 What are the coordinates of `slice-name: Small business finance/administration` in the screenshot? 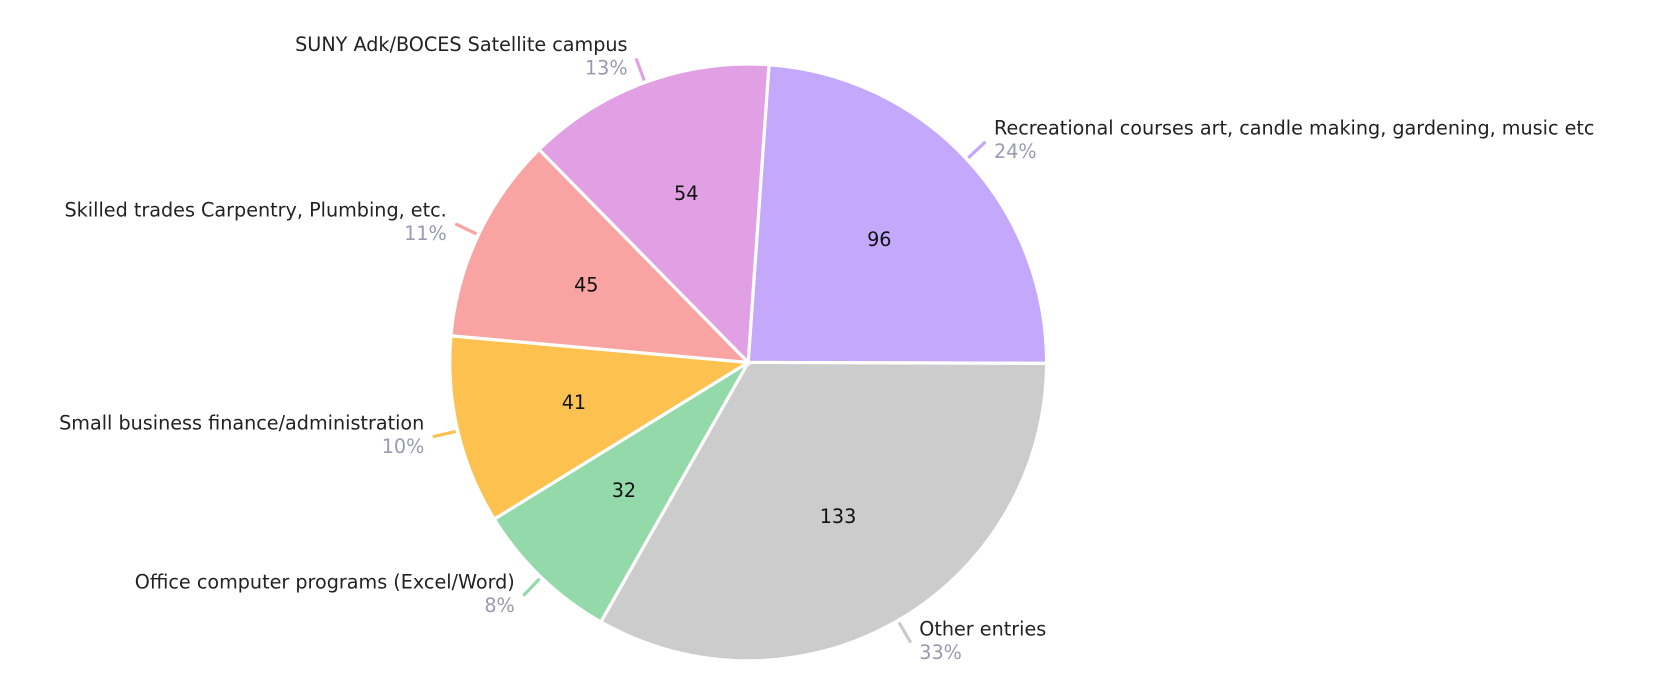 It's located at (241, 423).